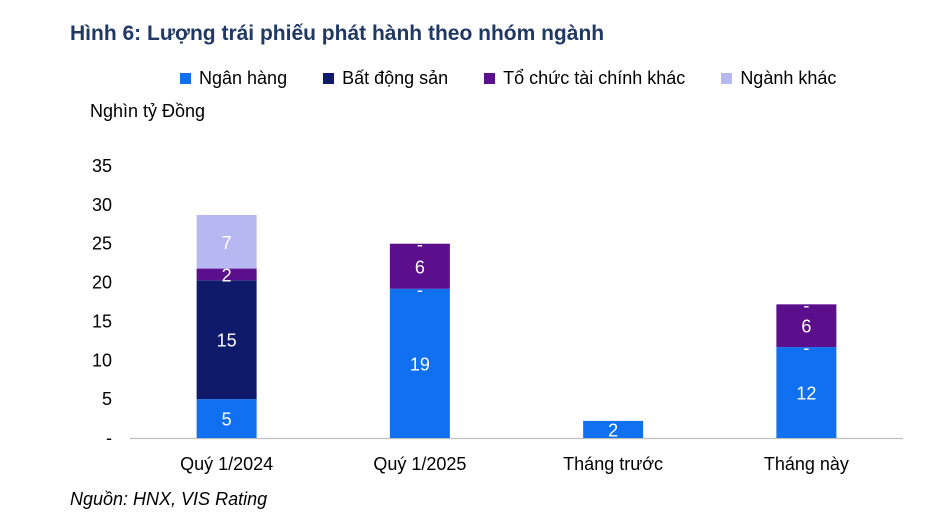  Describe the element at coordinates (329, 78) in the screenshot. I see `legend-swatch-real-estate` at that location.